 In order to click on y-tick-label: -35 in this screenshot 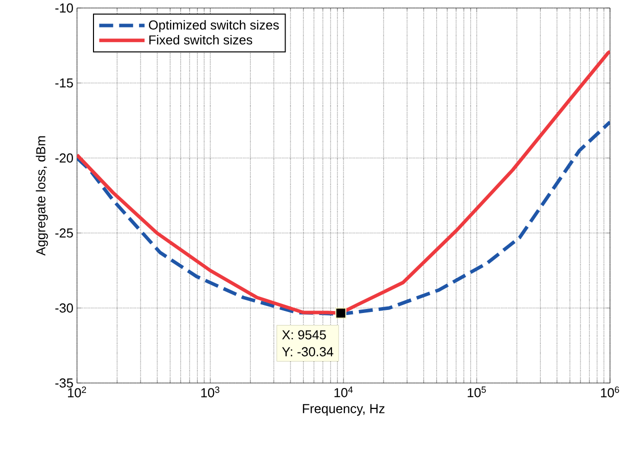, I will do `click(64, 383)`.